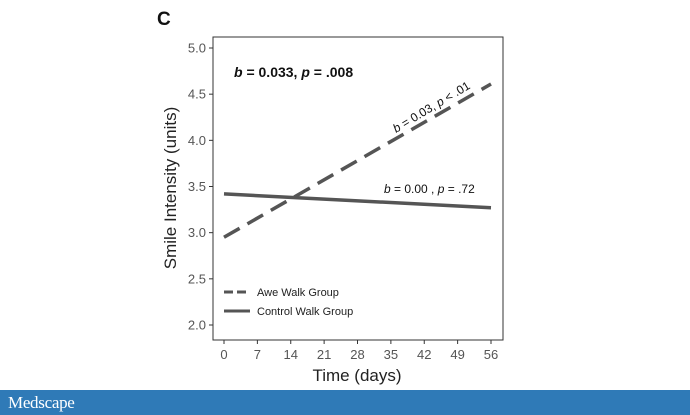 The image size is (690, 415). What do you see at coordinates (429, 189) in the screenshot?
I see `control-annotation: b = 0.00 , p = .72` at bounding box center [429, 189].